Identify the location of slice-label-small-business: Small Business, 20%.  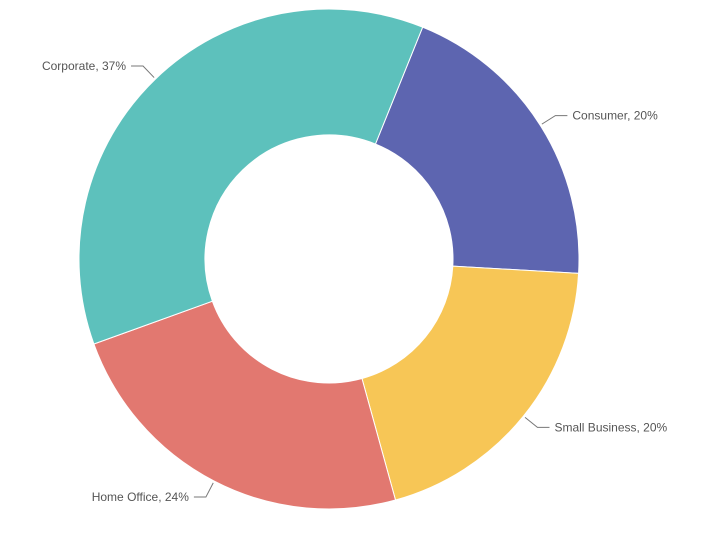
(610, 427).